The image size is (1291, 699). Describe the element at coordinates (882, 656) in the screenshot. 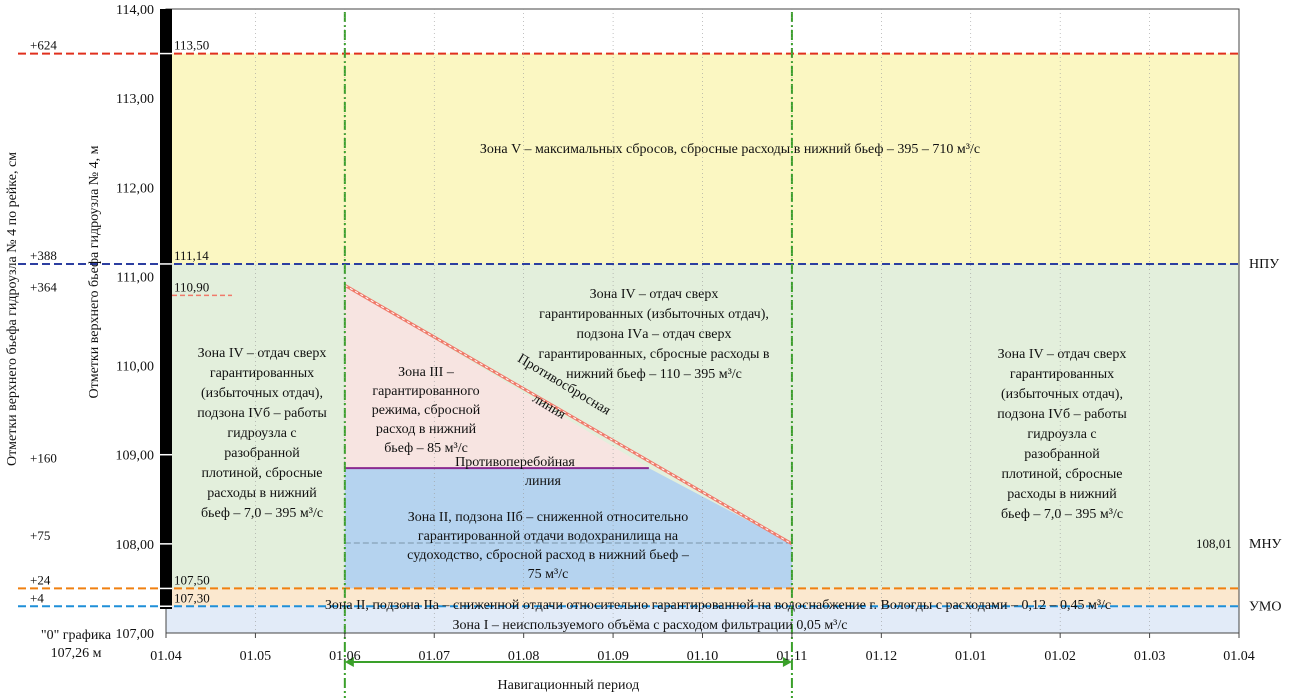

I see `x-tick-label: 01.12` at that location.